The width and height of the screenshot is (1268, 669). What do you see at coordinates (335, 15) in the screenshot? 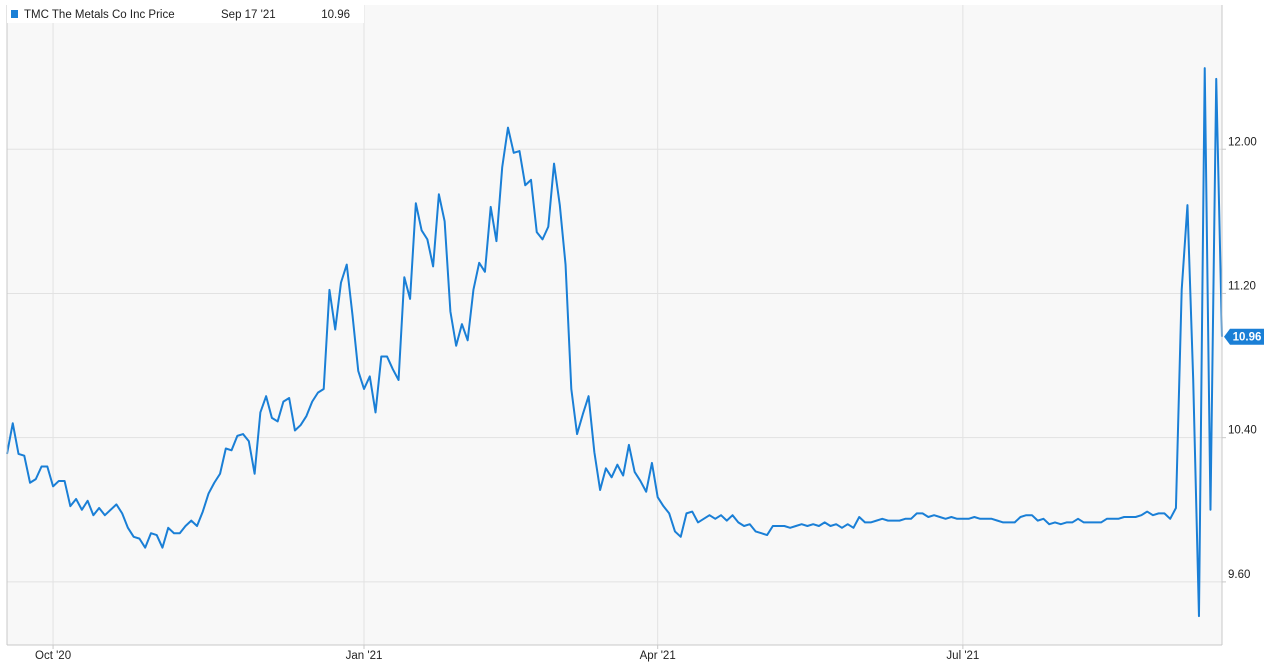
I see `legend-value: 10.96` at bounding box center [335, 15].